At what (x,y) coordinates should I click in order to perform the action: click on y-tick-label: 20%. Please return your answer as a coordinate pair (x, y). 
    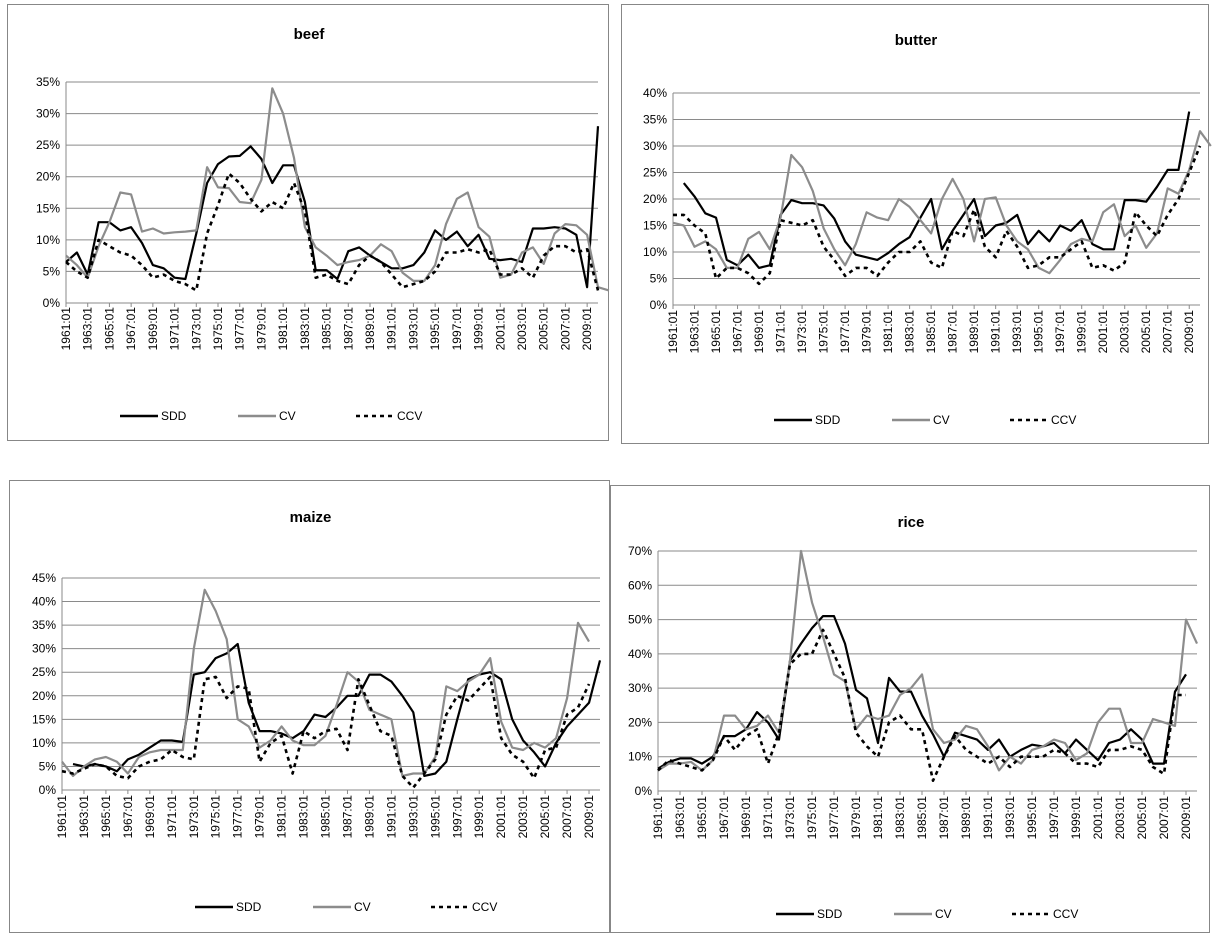
    Looking at the image, I should click on (640, 722).